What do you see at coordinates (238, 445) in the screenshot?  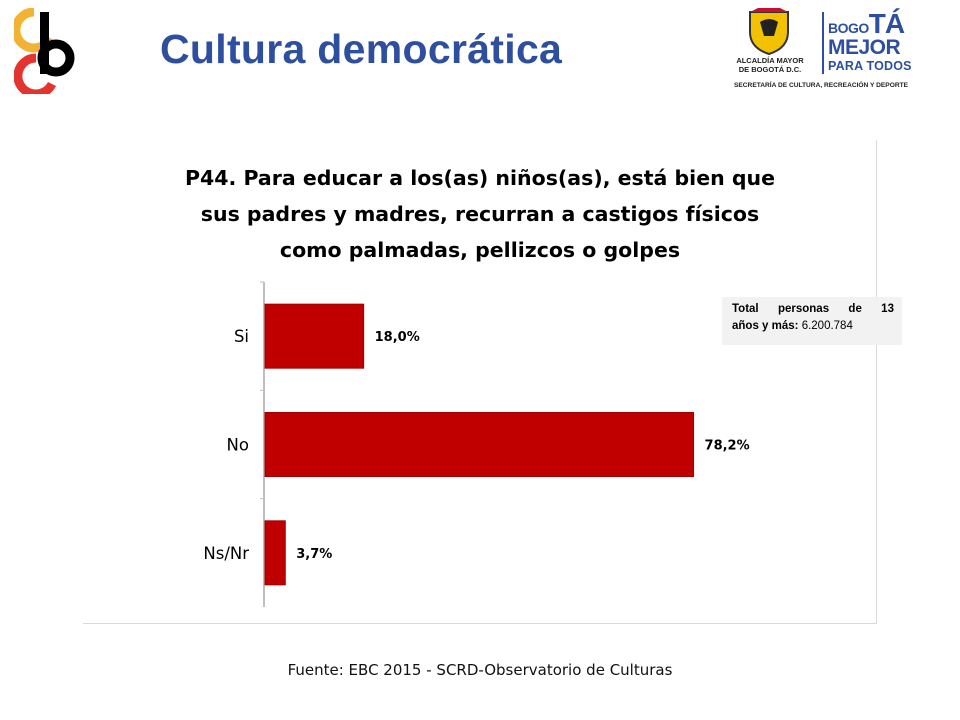 I see `category-label: No` at bounding box center [238, 445].